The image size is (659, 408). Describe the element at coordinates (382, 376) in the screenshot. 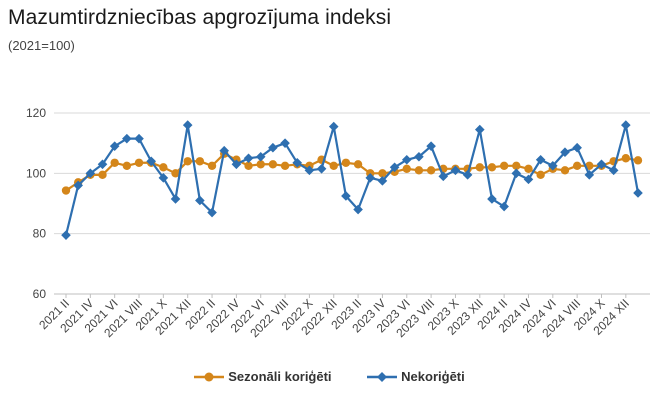

I see `legend-marker-diamond-icon` at that location.